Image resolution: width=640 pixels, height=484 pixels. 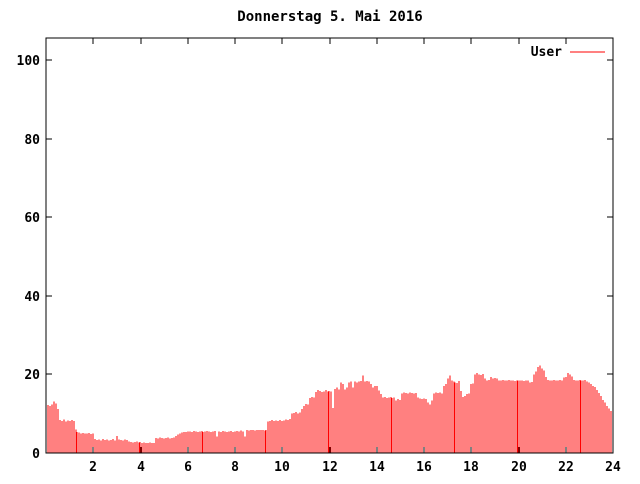 I want to click on x-tick-label: 20, so click(x=519, y=467).